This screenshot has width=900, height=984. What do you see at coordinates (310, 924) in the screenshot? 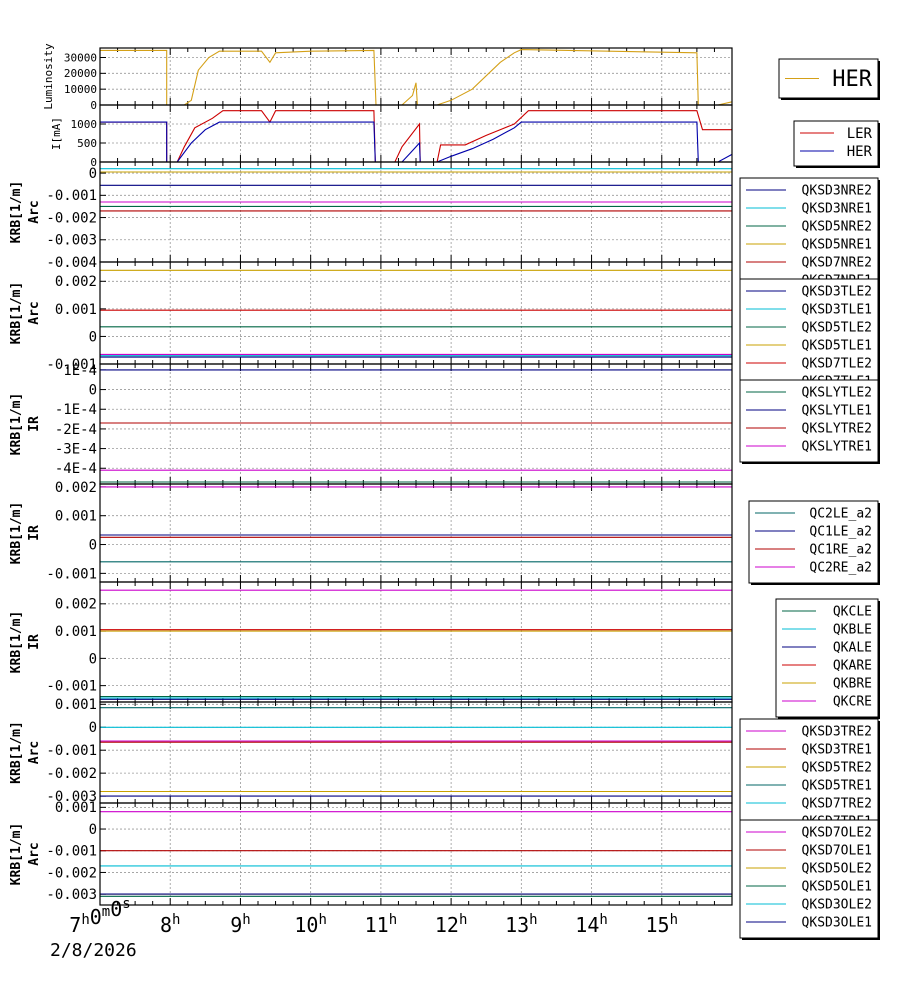
I see `time-tick-label: 10h` at bounding box center [310, 924].